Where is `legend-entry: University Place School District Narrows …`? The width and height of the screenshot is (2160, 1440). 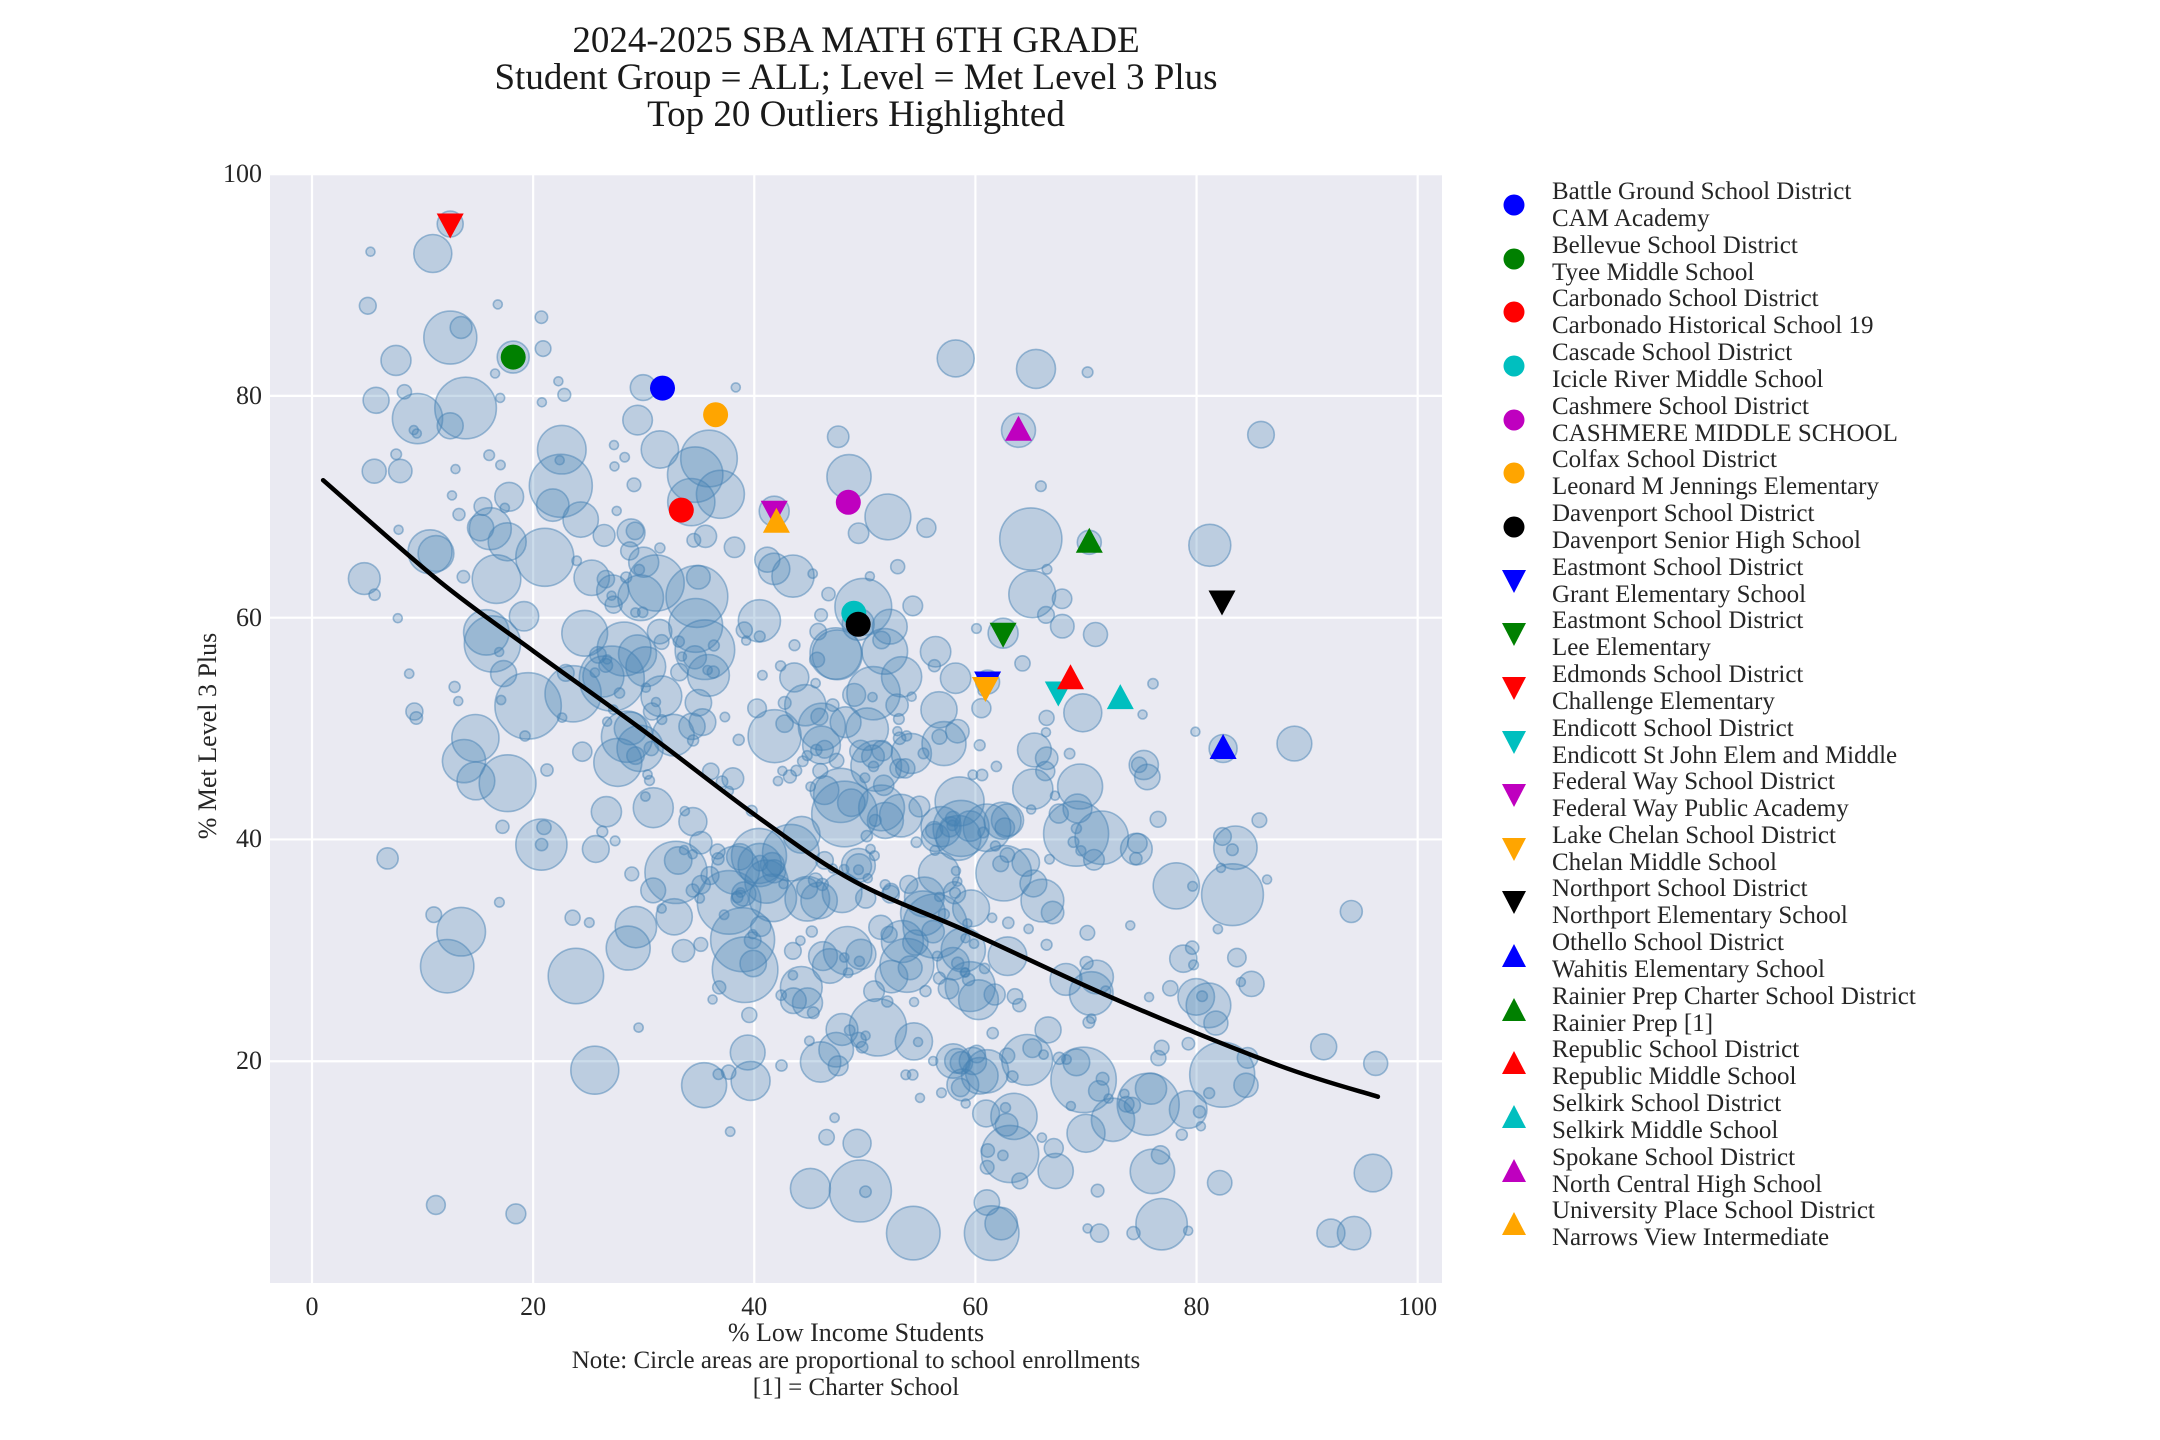 legend-entry: University Place School District Narrows … is located at coordinates (1683, 1224).